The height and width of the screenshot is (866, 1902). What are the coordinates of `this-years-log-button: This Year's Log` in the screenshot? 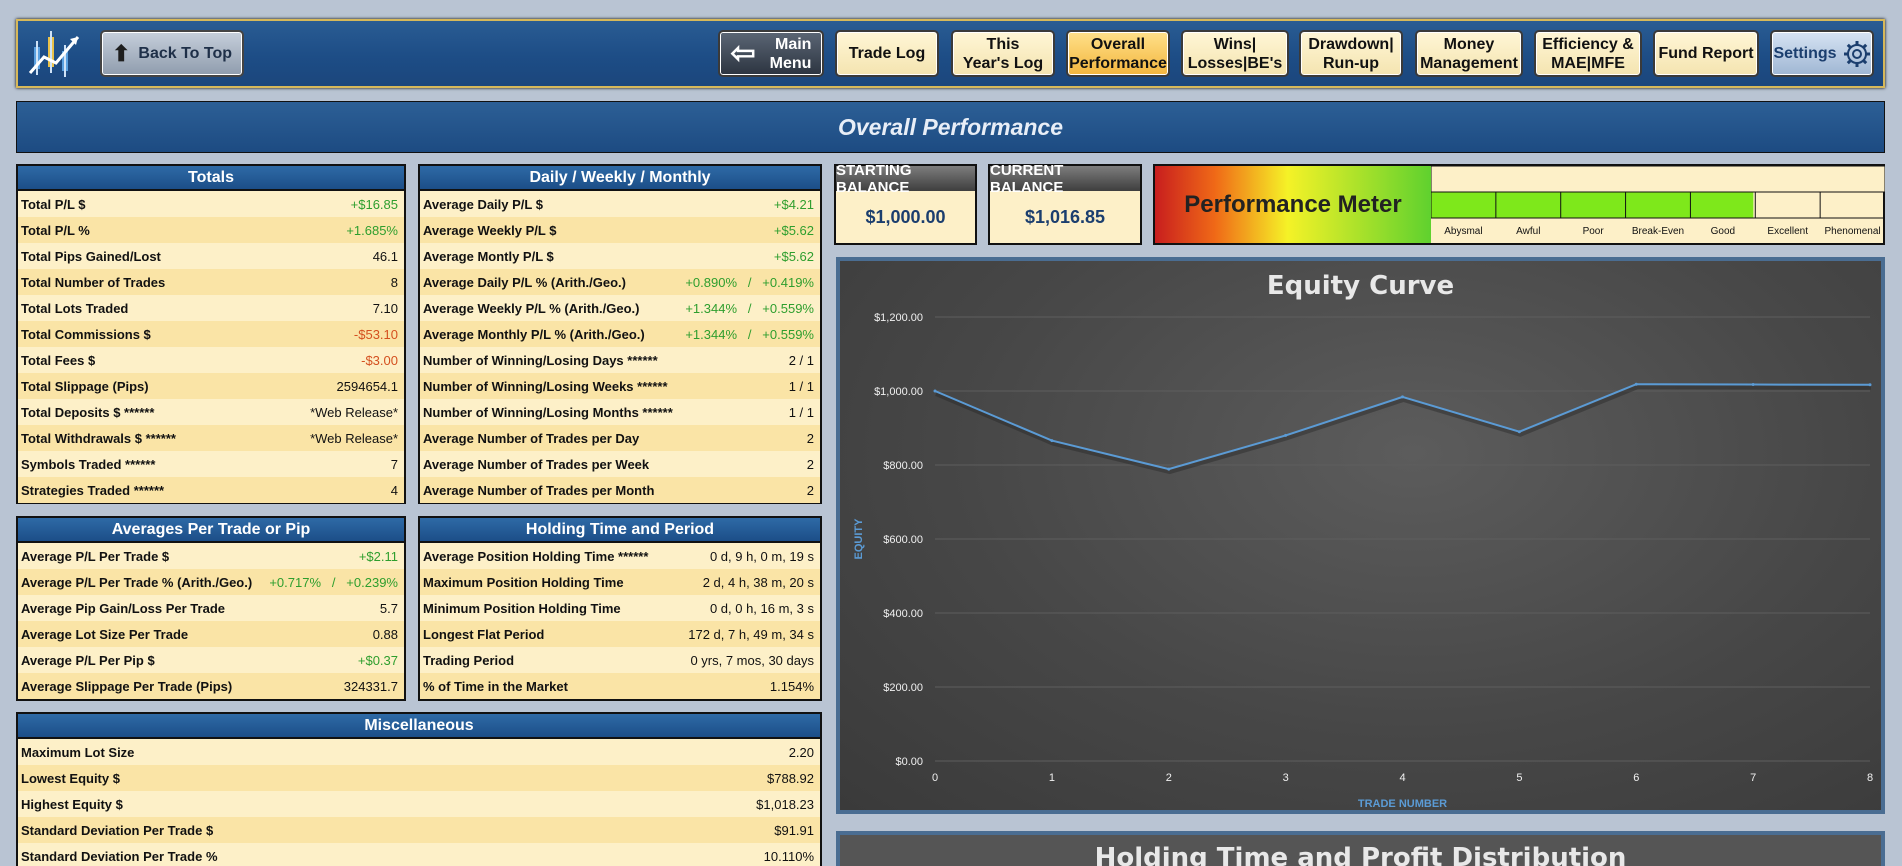 It's located at (1003, 53).